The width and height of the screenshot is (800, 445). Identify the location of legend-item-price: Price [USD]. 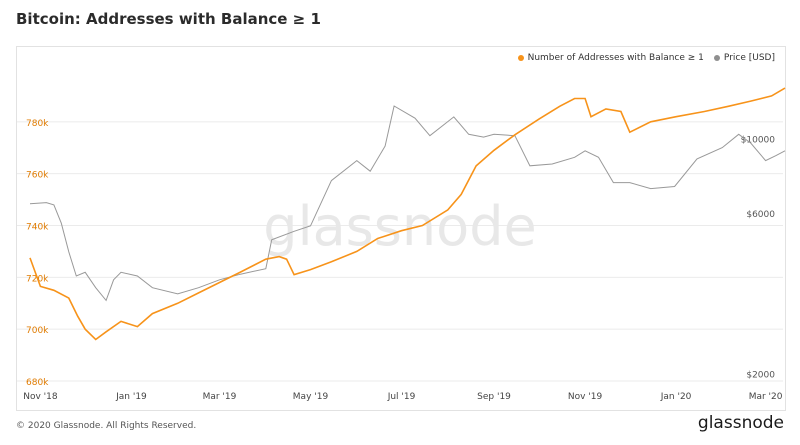
(744, 58).